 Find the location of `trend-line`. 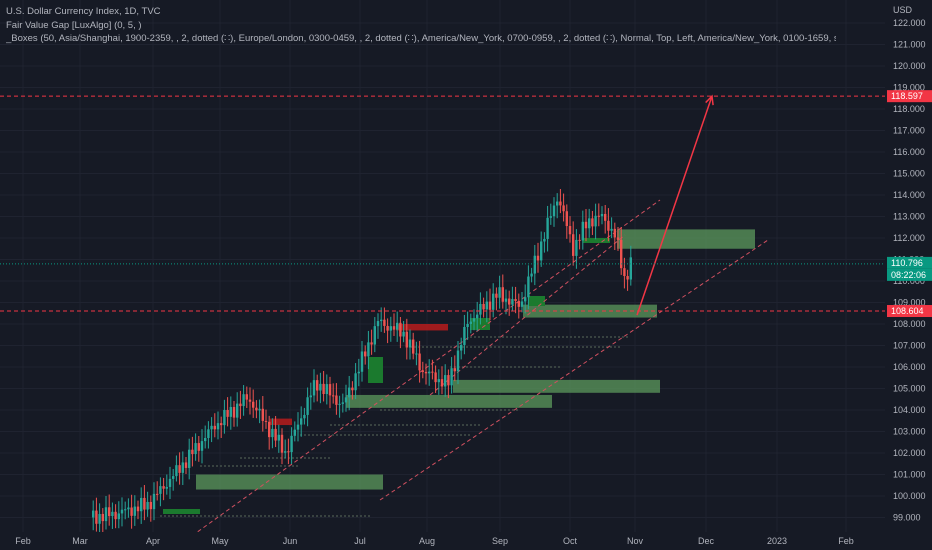

trend-line is located at coordinates (527, 315).